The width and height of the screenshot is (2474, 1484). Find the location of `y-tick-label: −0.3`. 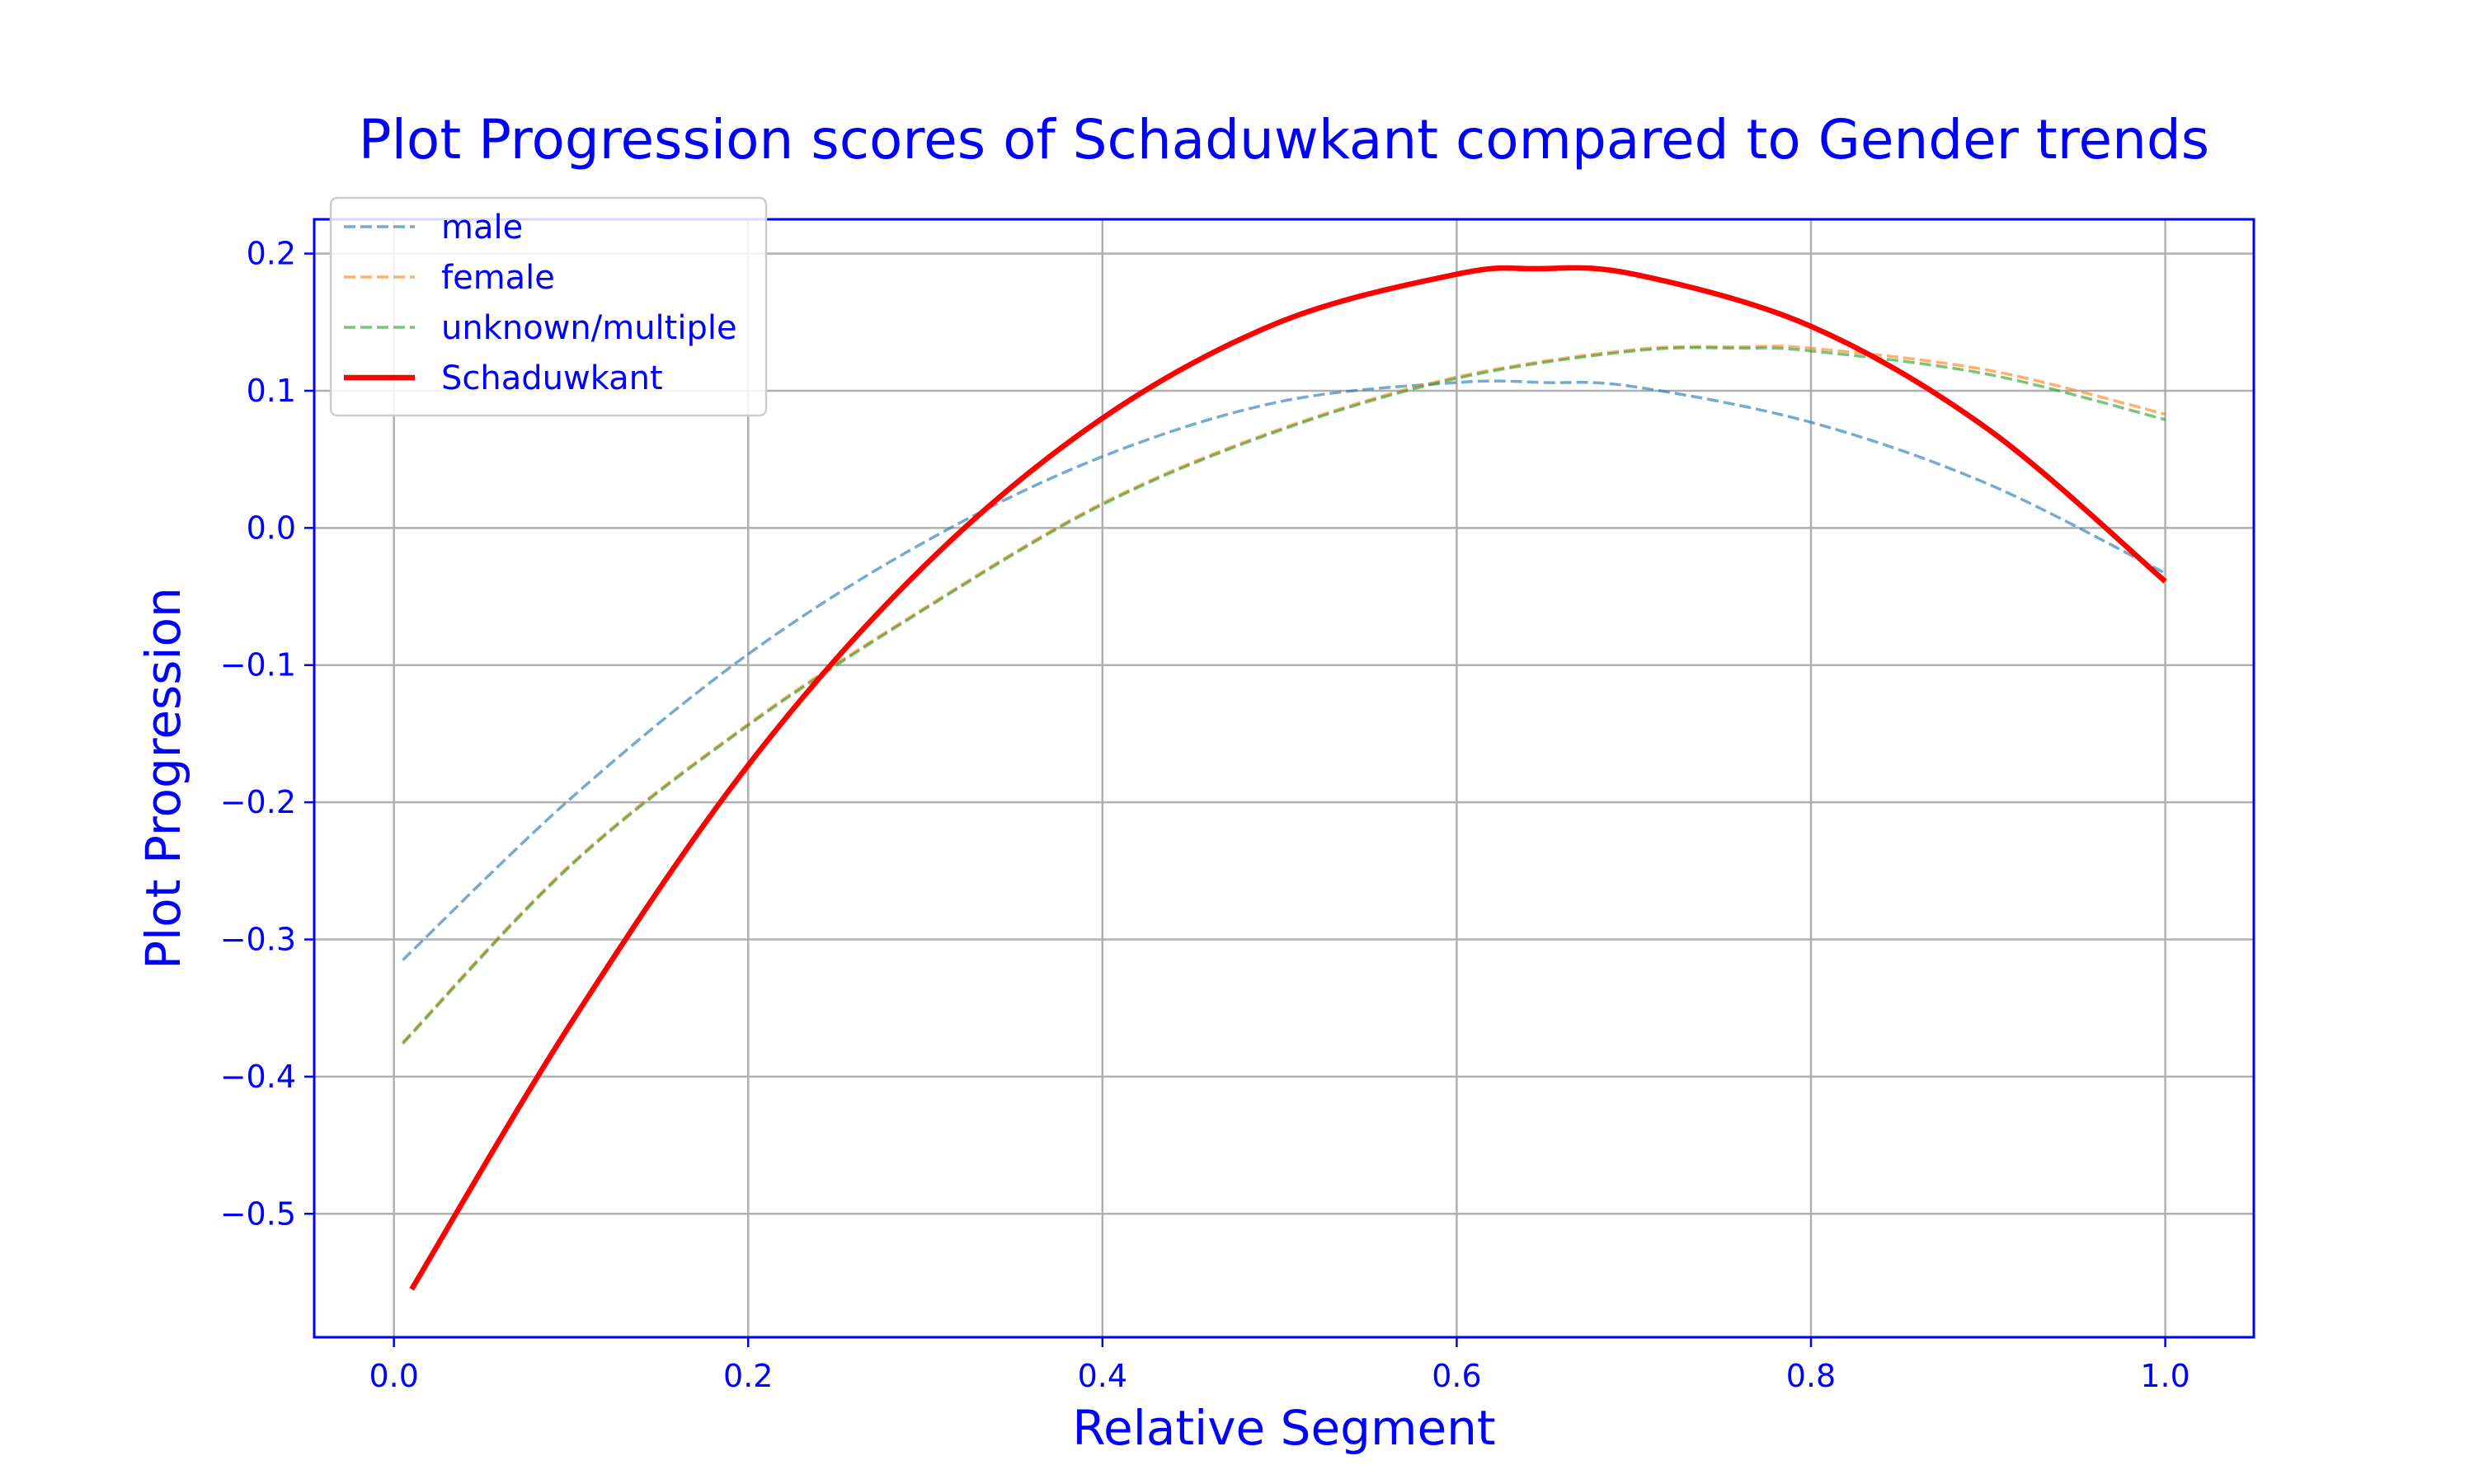

y-tick-label: −0.3 is located at coordinates (258, 939).